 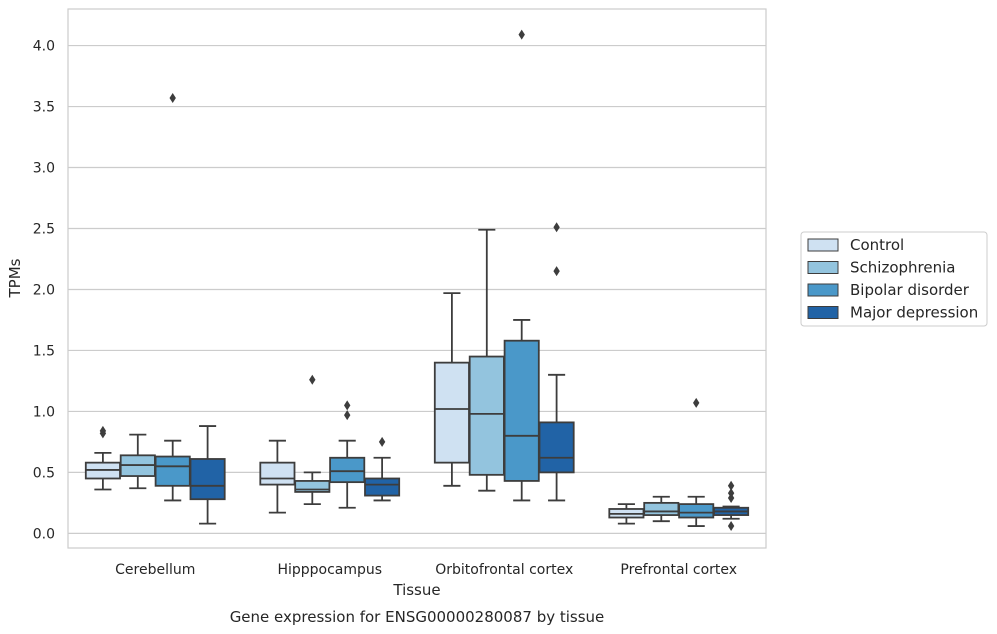 What do you see at coordinates (914, 313) in the screenshot?
I see `legend-label: Major depression` at bounding box center [914, 313].